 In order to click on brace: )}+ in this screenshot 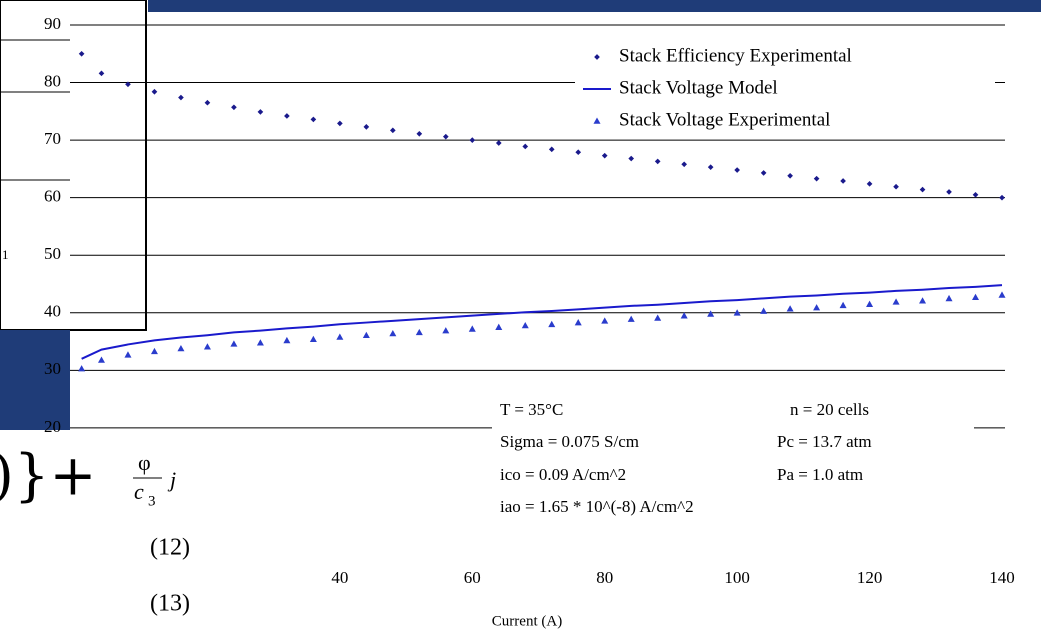, I will do `click(48, 476)`.